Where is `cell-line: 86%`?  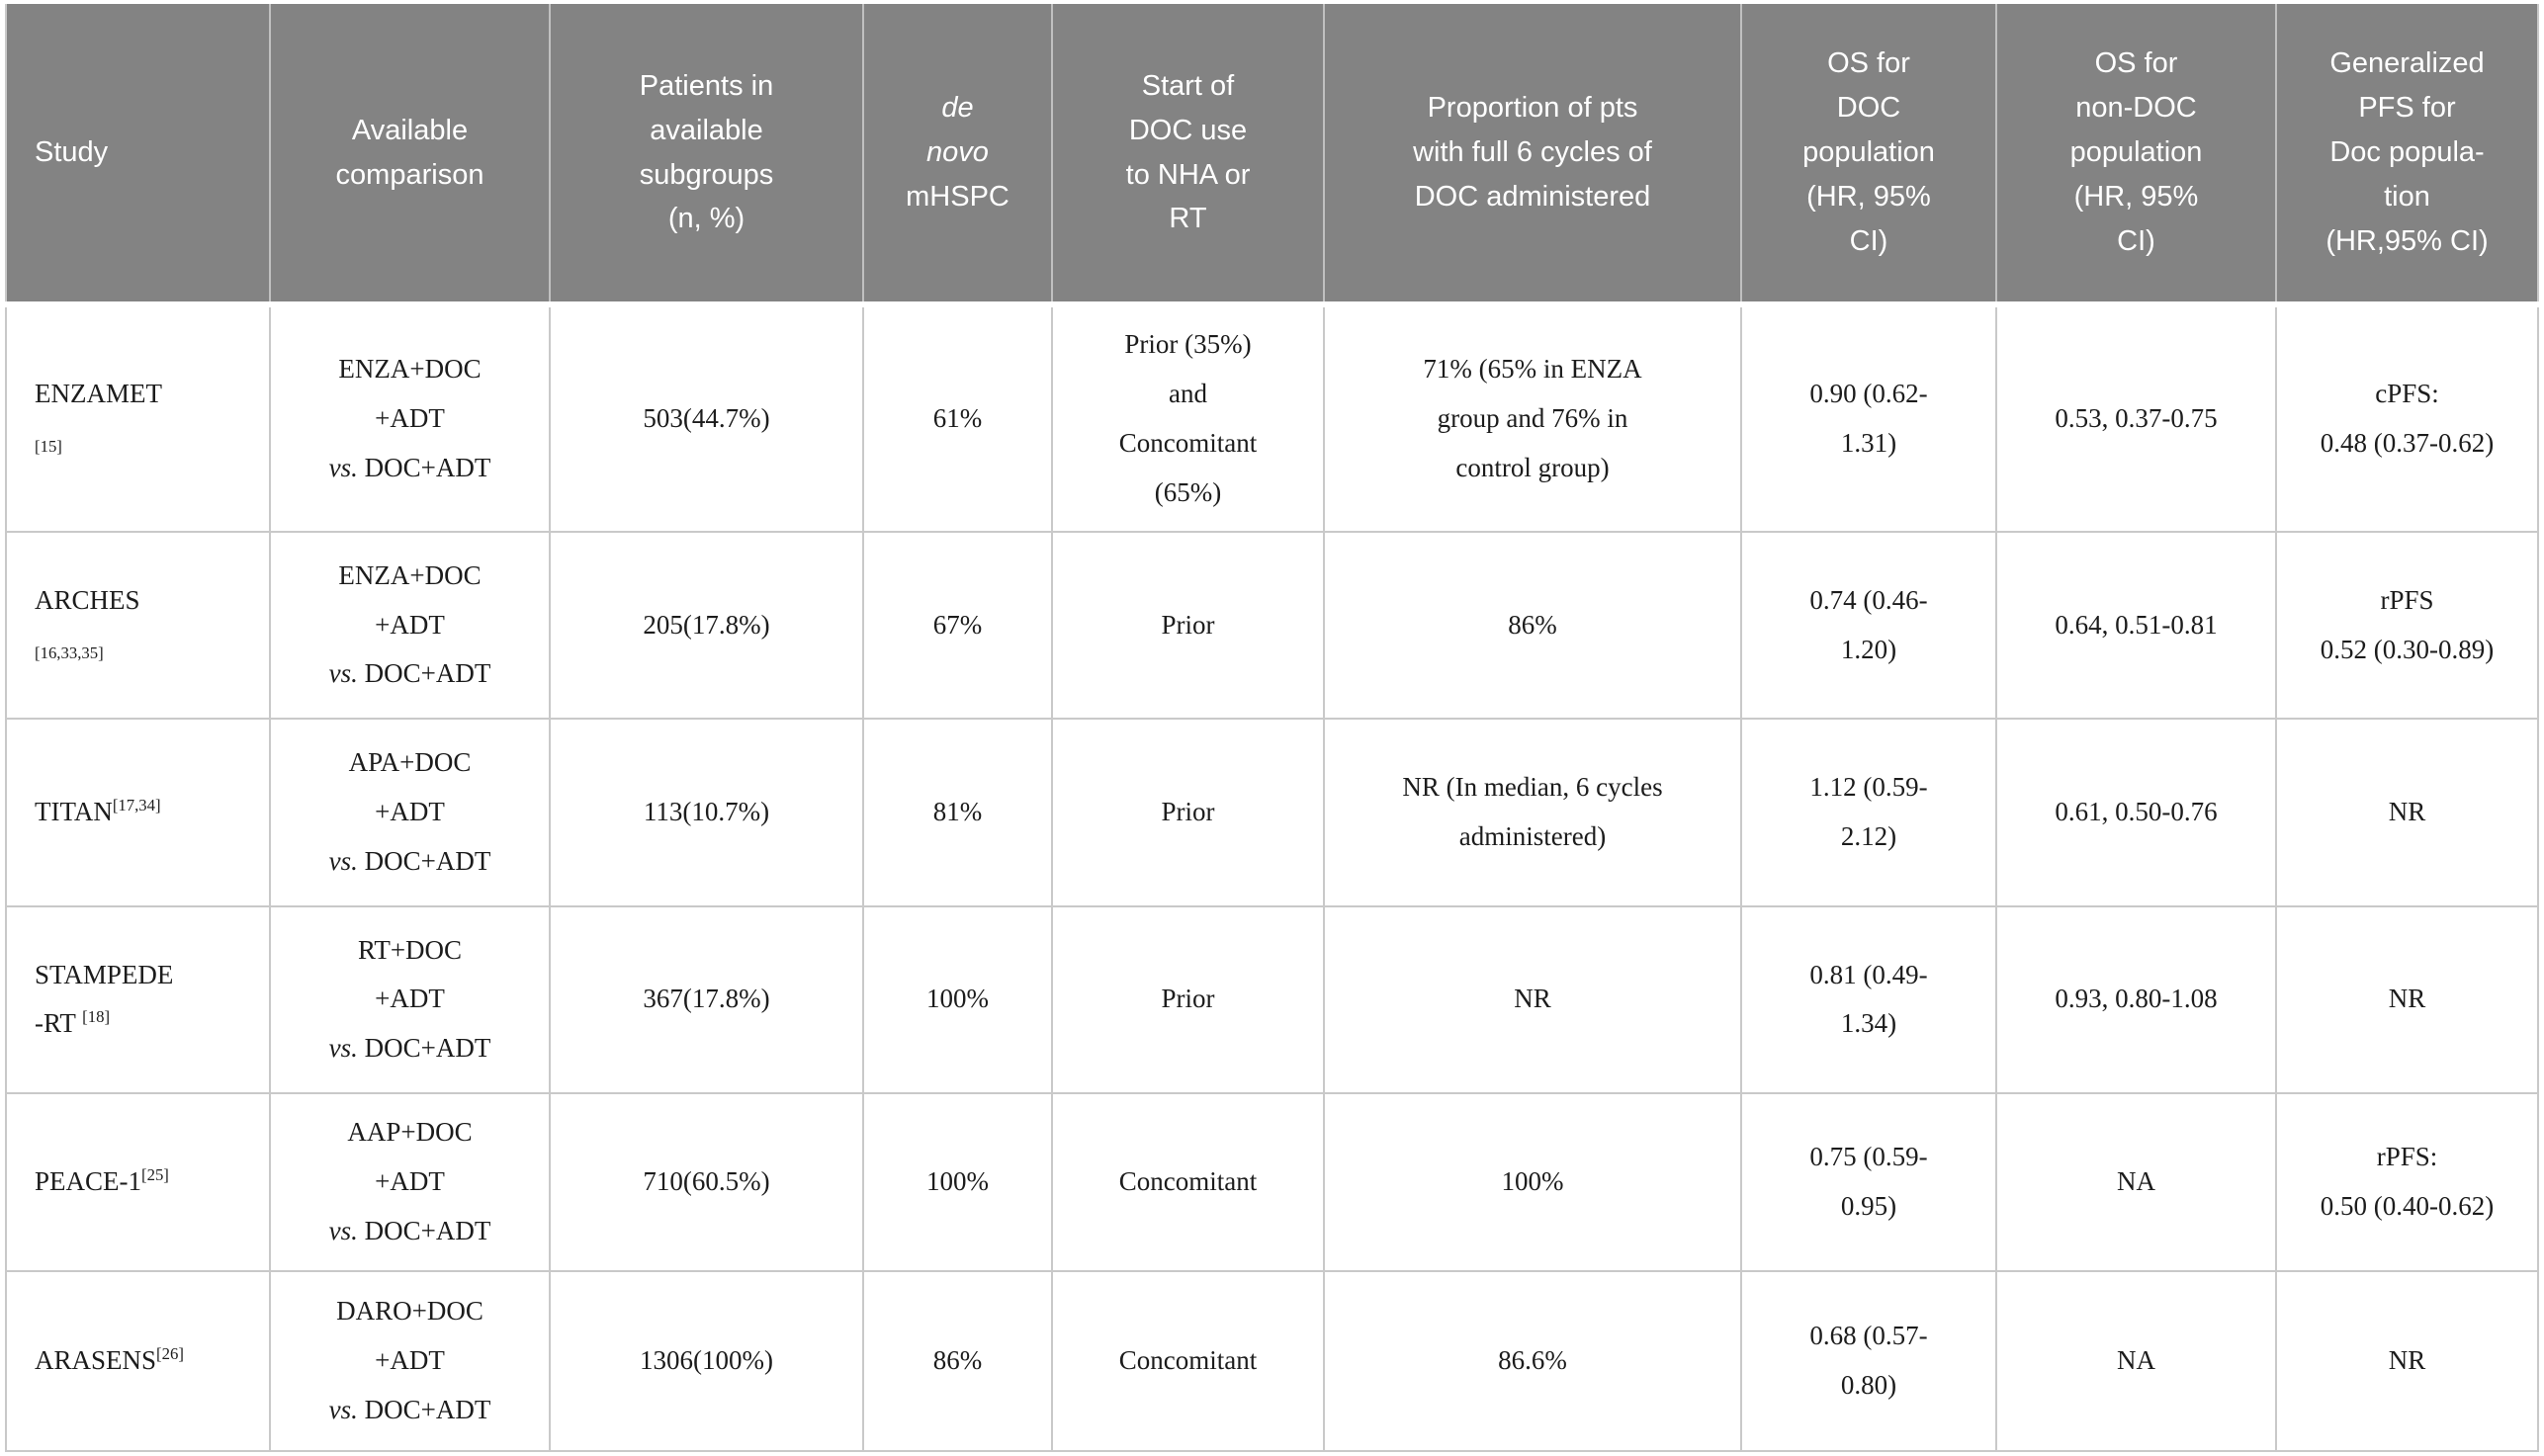 cell-line: 86% is located at coordinates (957, 1361).